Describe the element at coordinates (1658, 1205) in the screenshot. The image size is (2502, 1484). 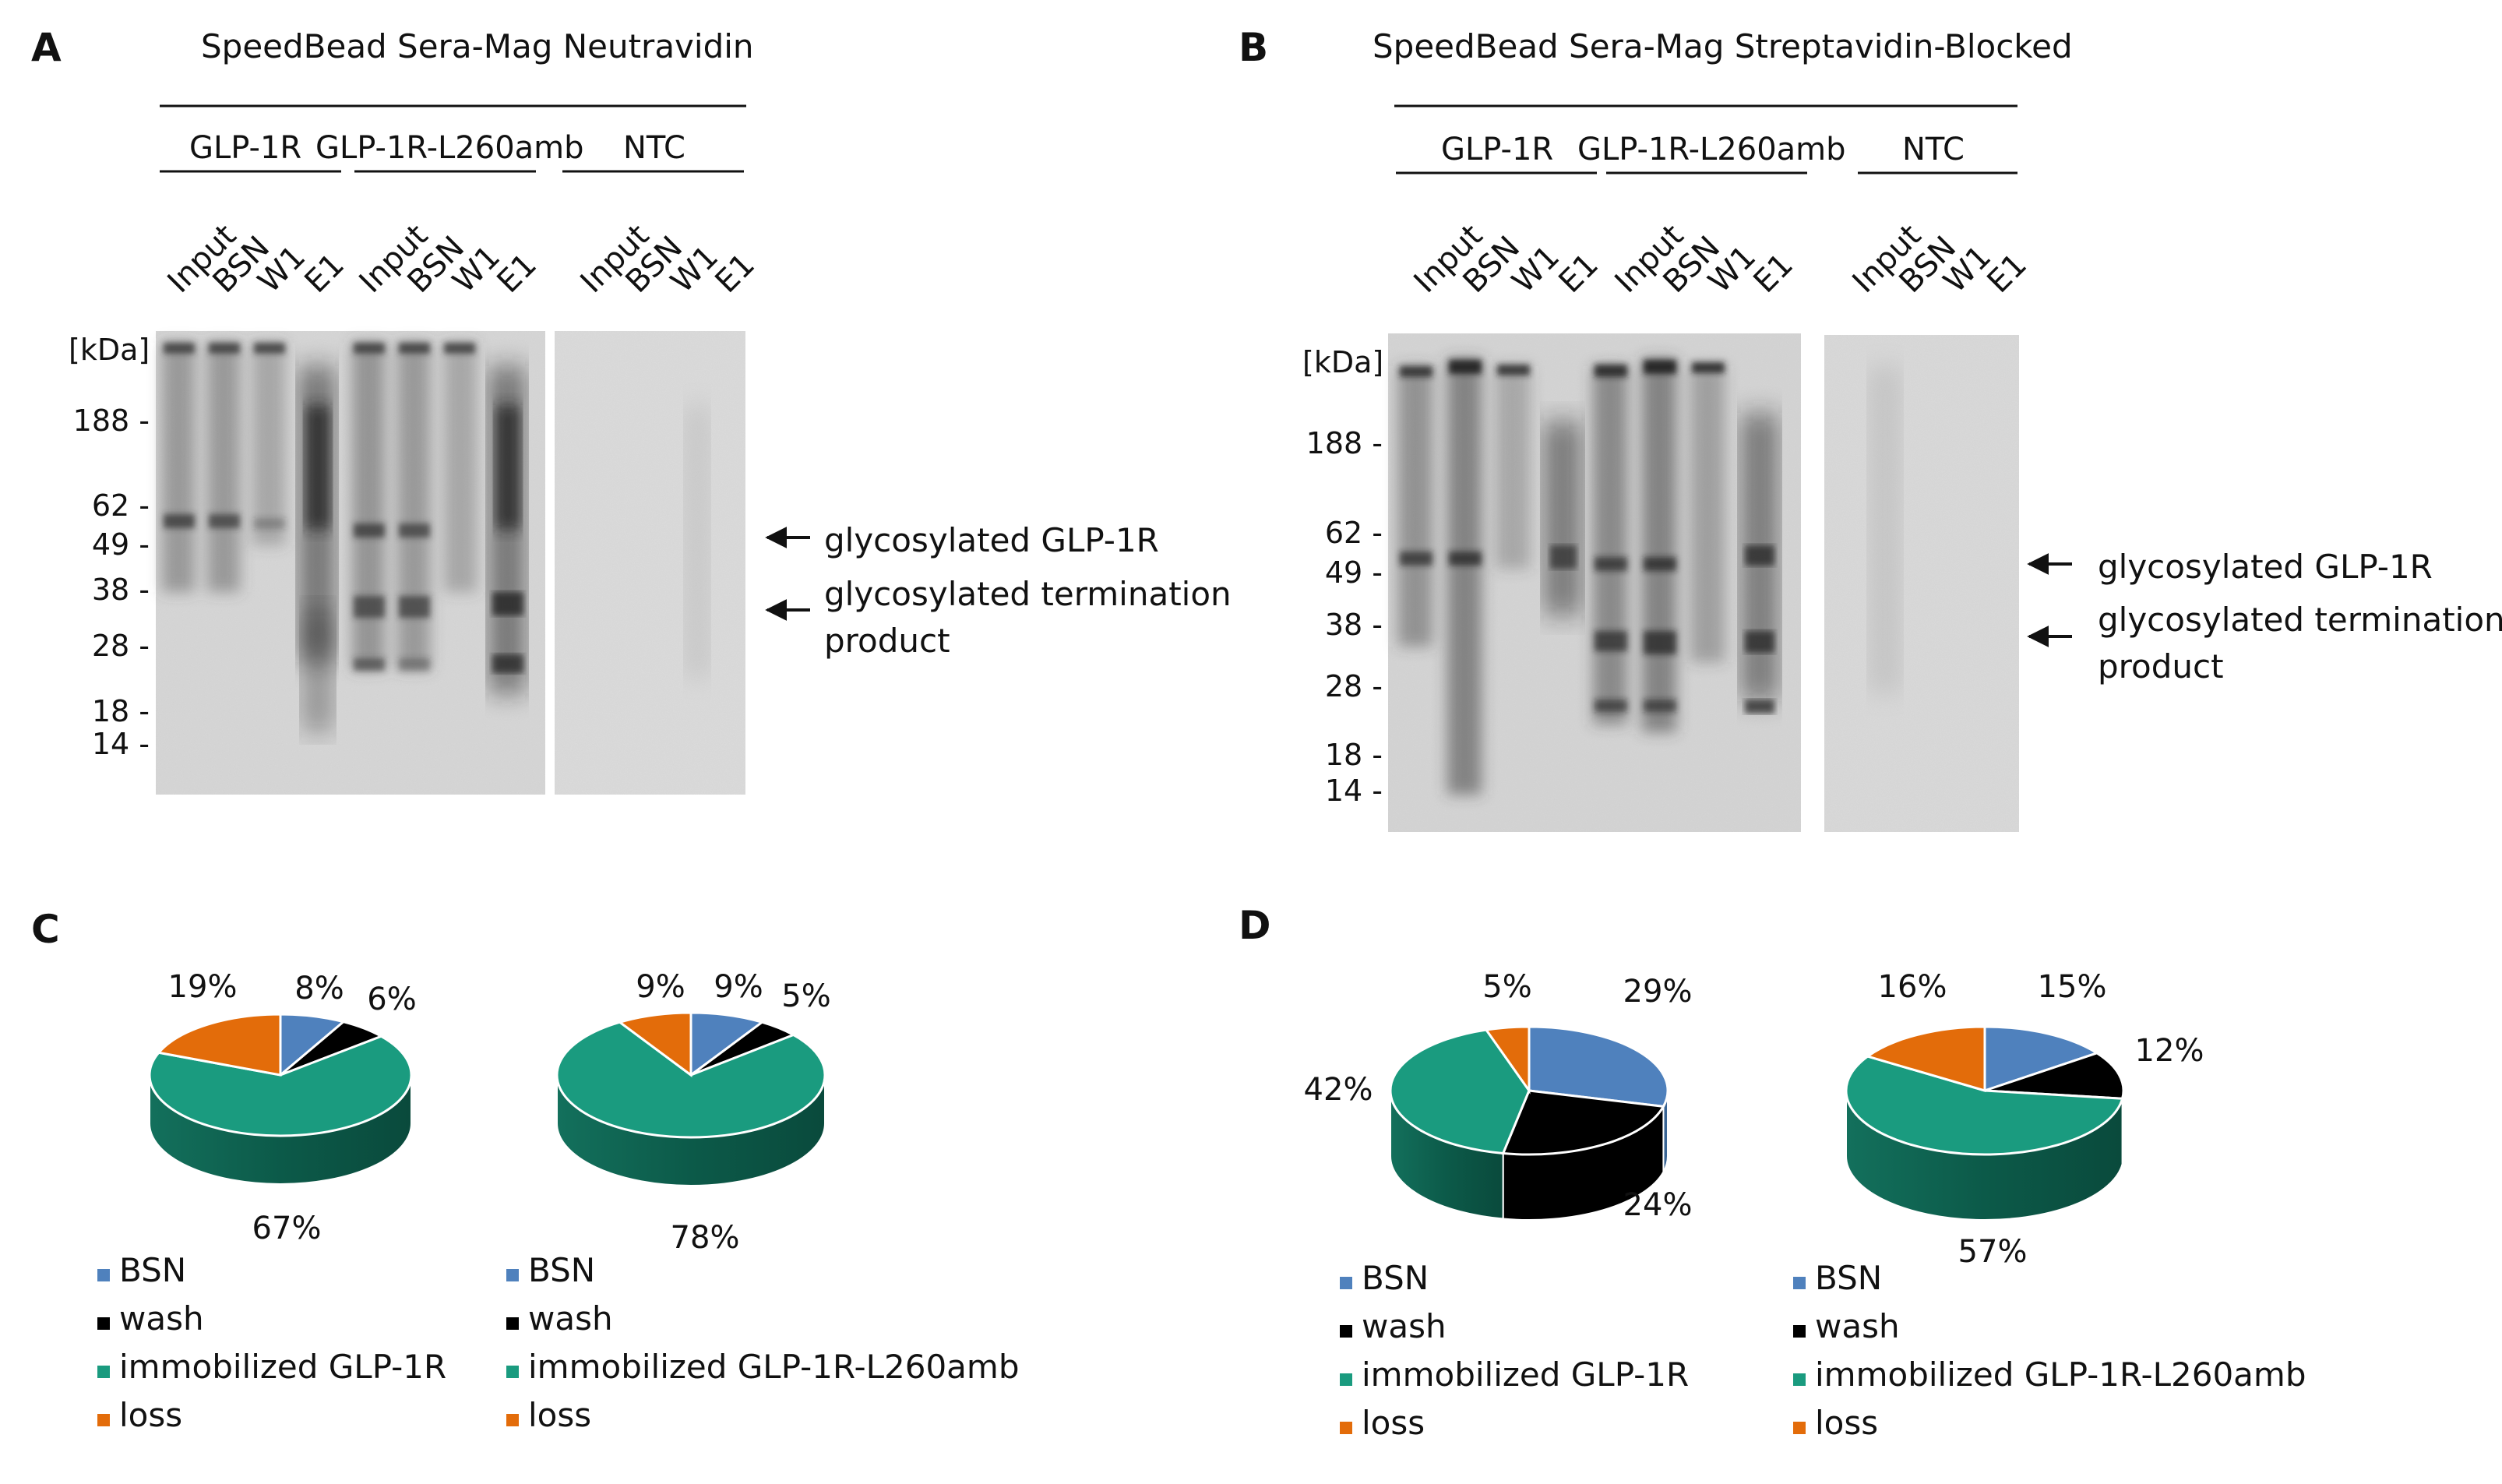
I see `pie-percent-label: 24%` at that location.